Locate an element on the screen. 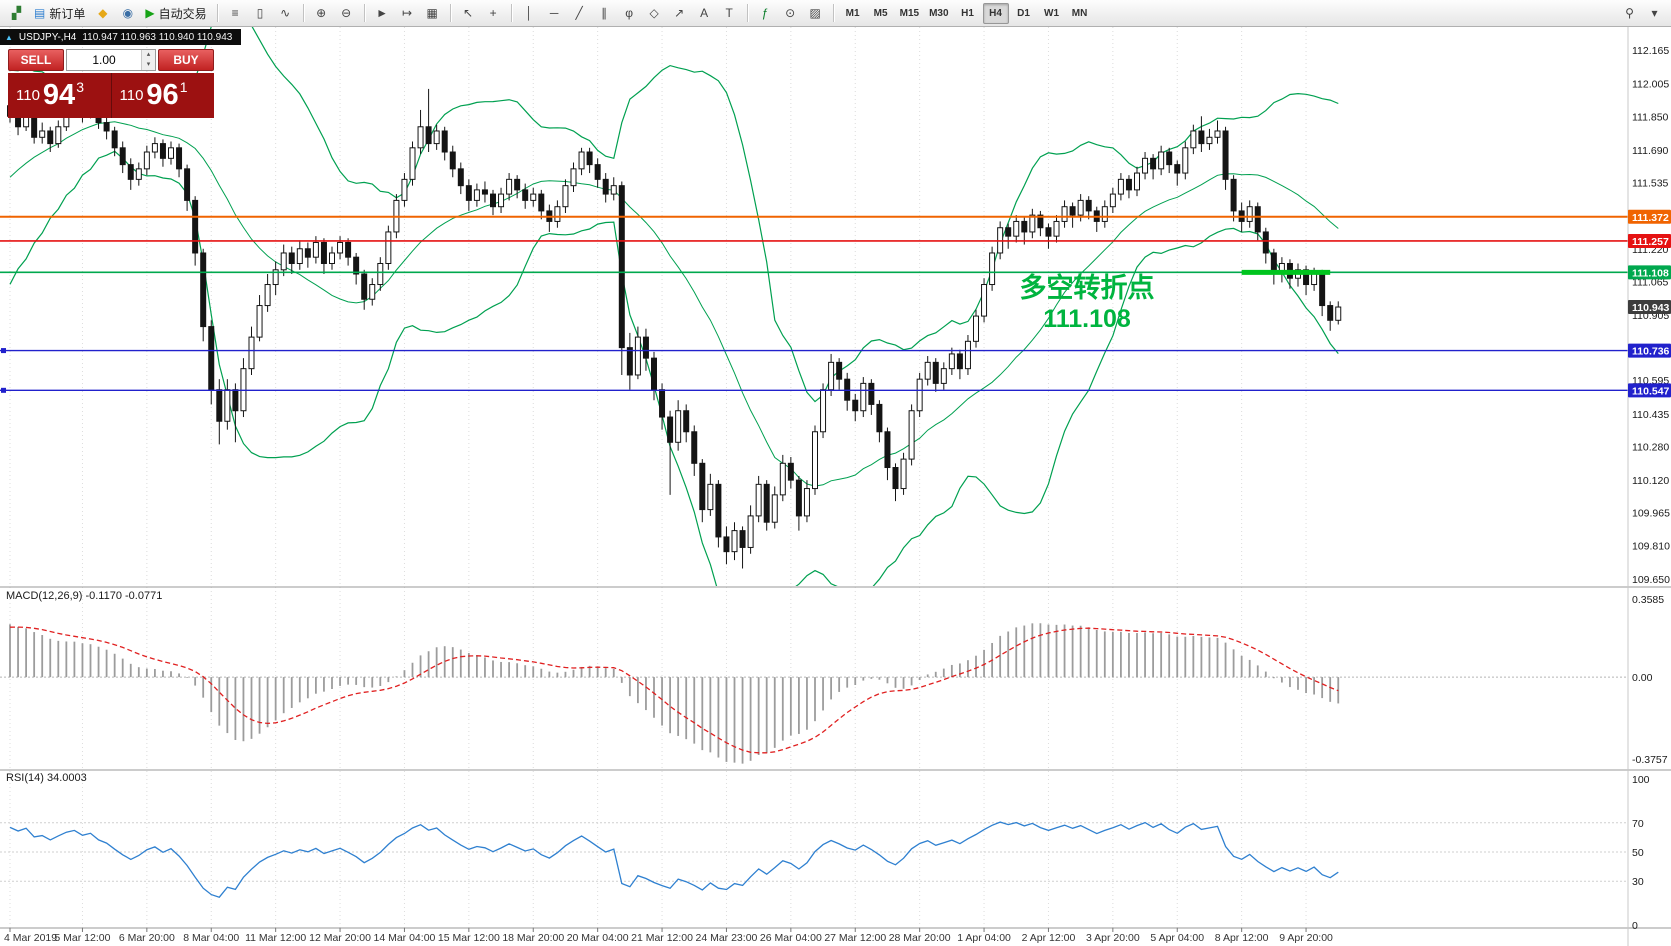 This screenshot has width=1671, height=946. templates-button: ▨ is located at coordinates (815, 13).